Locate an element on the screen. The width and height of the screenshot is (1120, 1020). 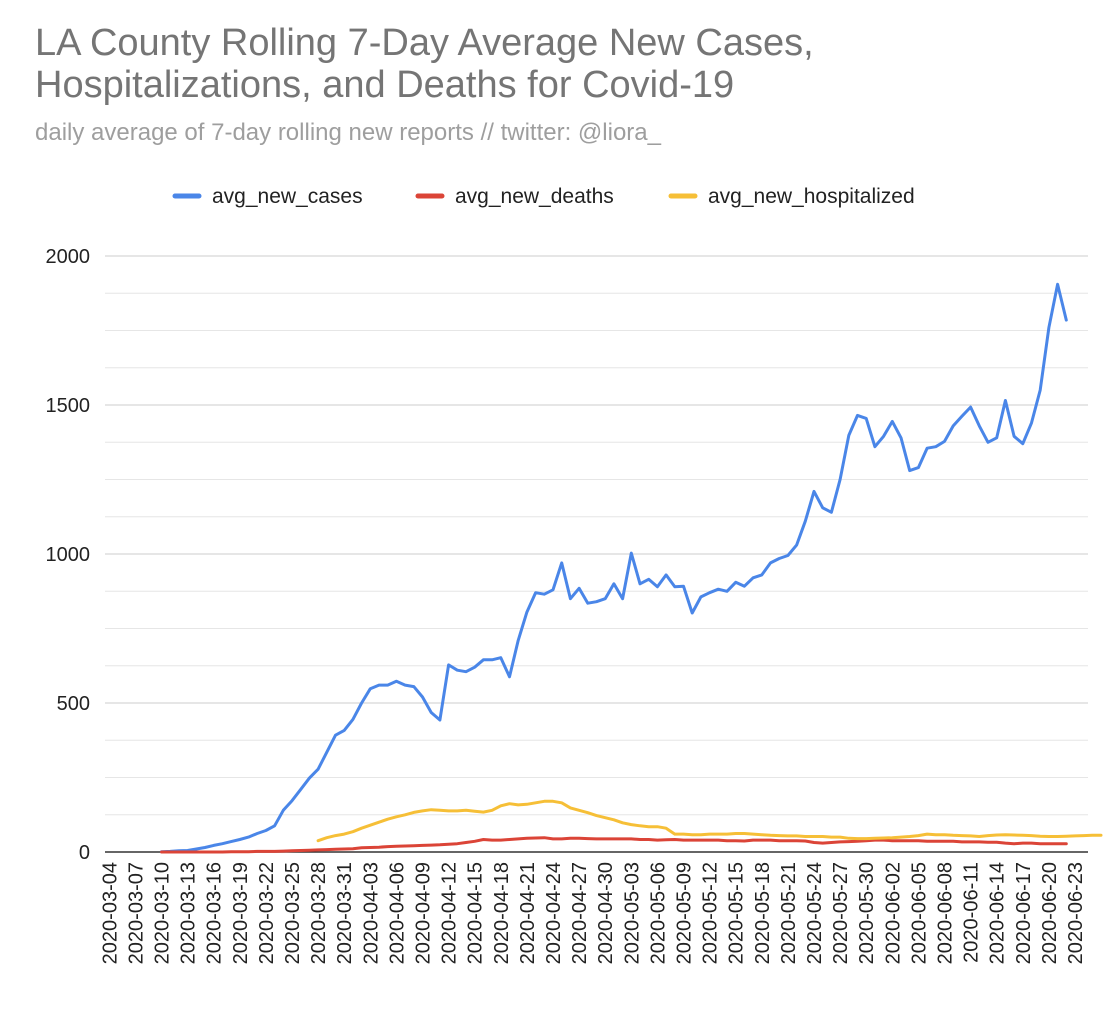
x-tick-label: 2020-03-13 is located at coordinates (189, 913).